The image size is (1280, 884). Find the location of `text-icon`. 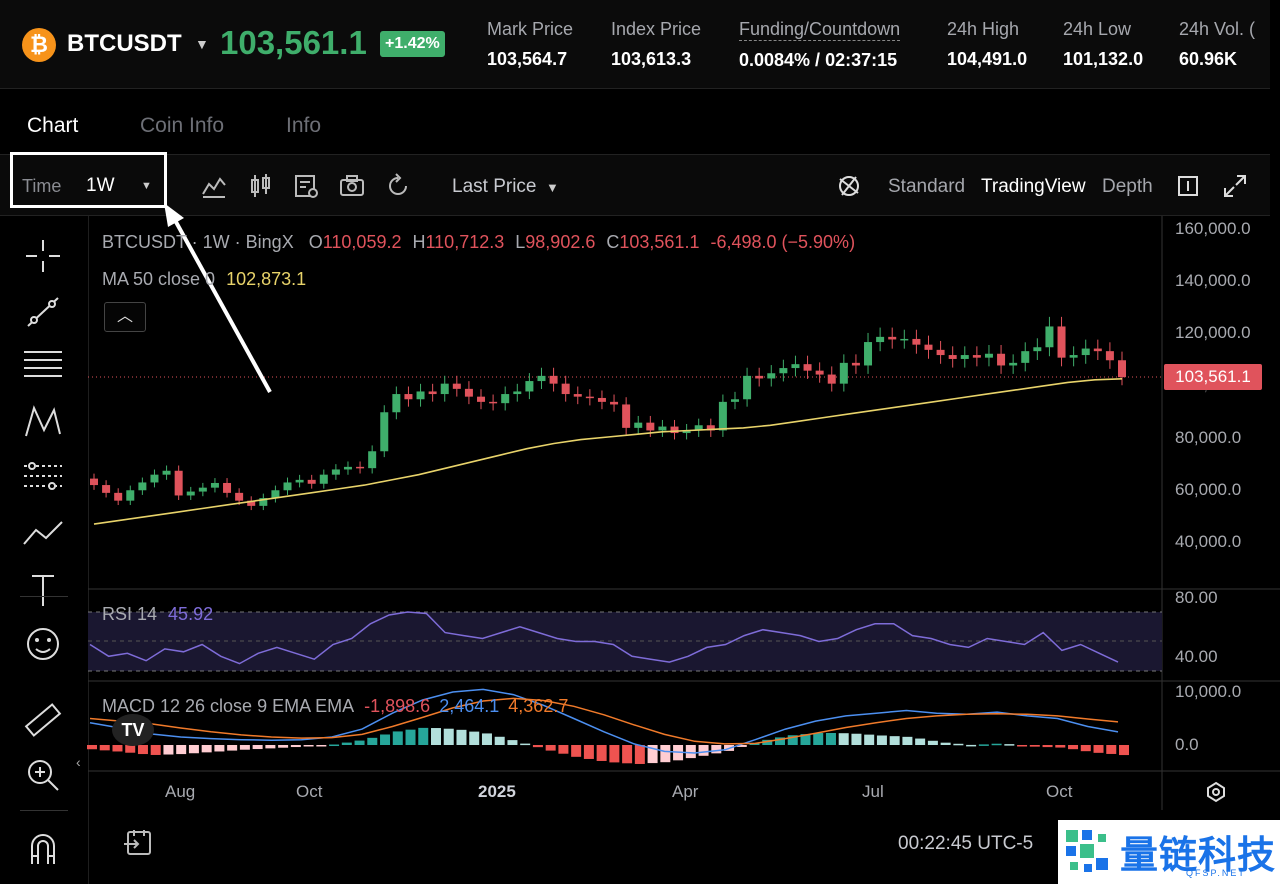

text-icon is located at coordinates (43, 590).